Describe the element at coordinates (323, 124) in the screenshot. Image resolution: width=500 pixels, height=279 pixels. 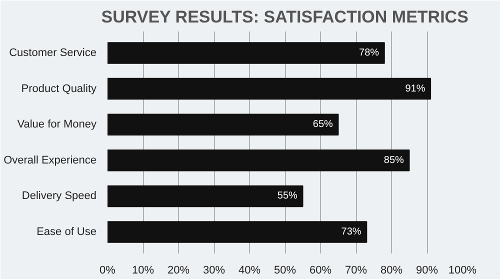
I see `data-label: 65%` at that location.